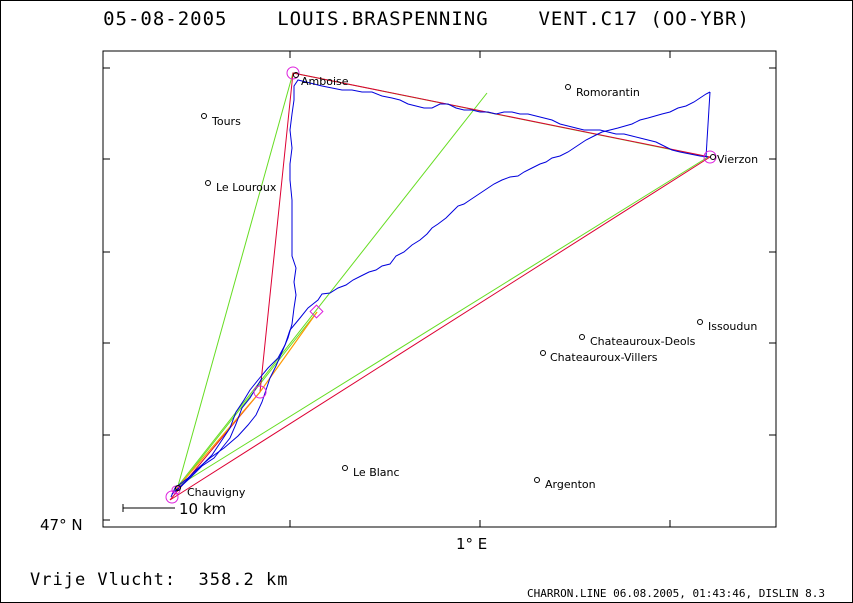 This screenshot has height=603, width=853. Describe the element at coordinates (608, 92) in the screenshot. I see `town-label-romorantin: Romorantin` at that location.